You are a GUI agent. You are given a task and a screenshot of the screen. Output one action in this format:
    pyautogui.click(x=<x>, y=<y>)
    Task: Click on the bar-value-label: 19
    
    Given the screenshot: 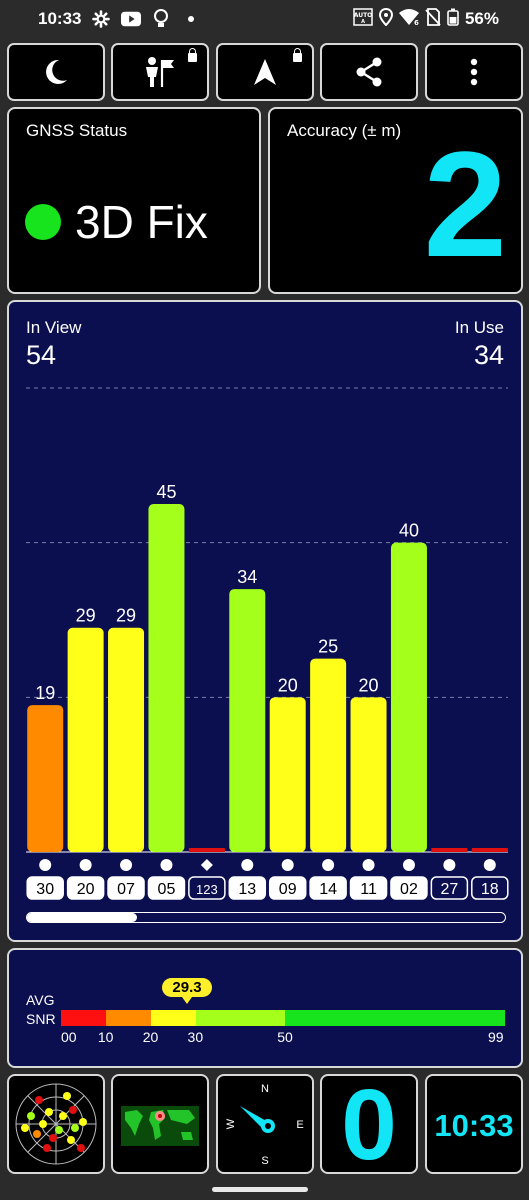 What is the action you would take?
    pyautogui.click(x=45, y=693)
    